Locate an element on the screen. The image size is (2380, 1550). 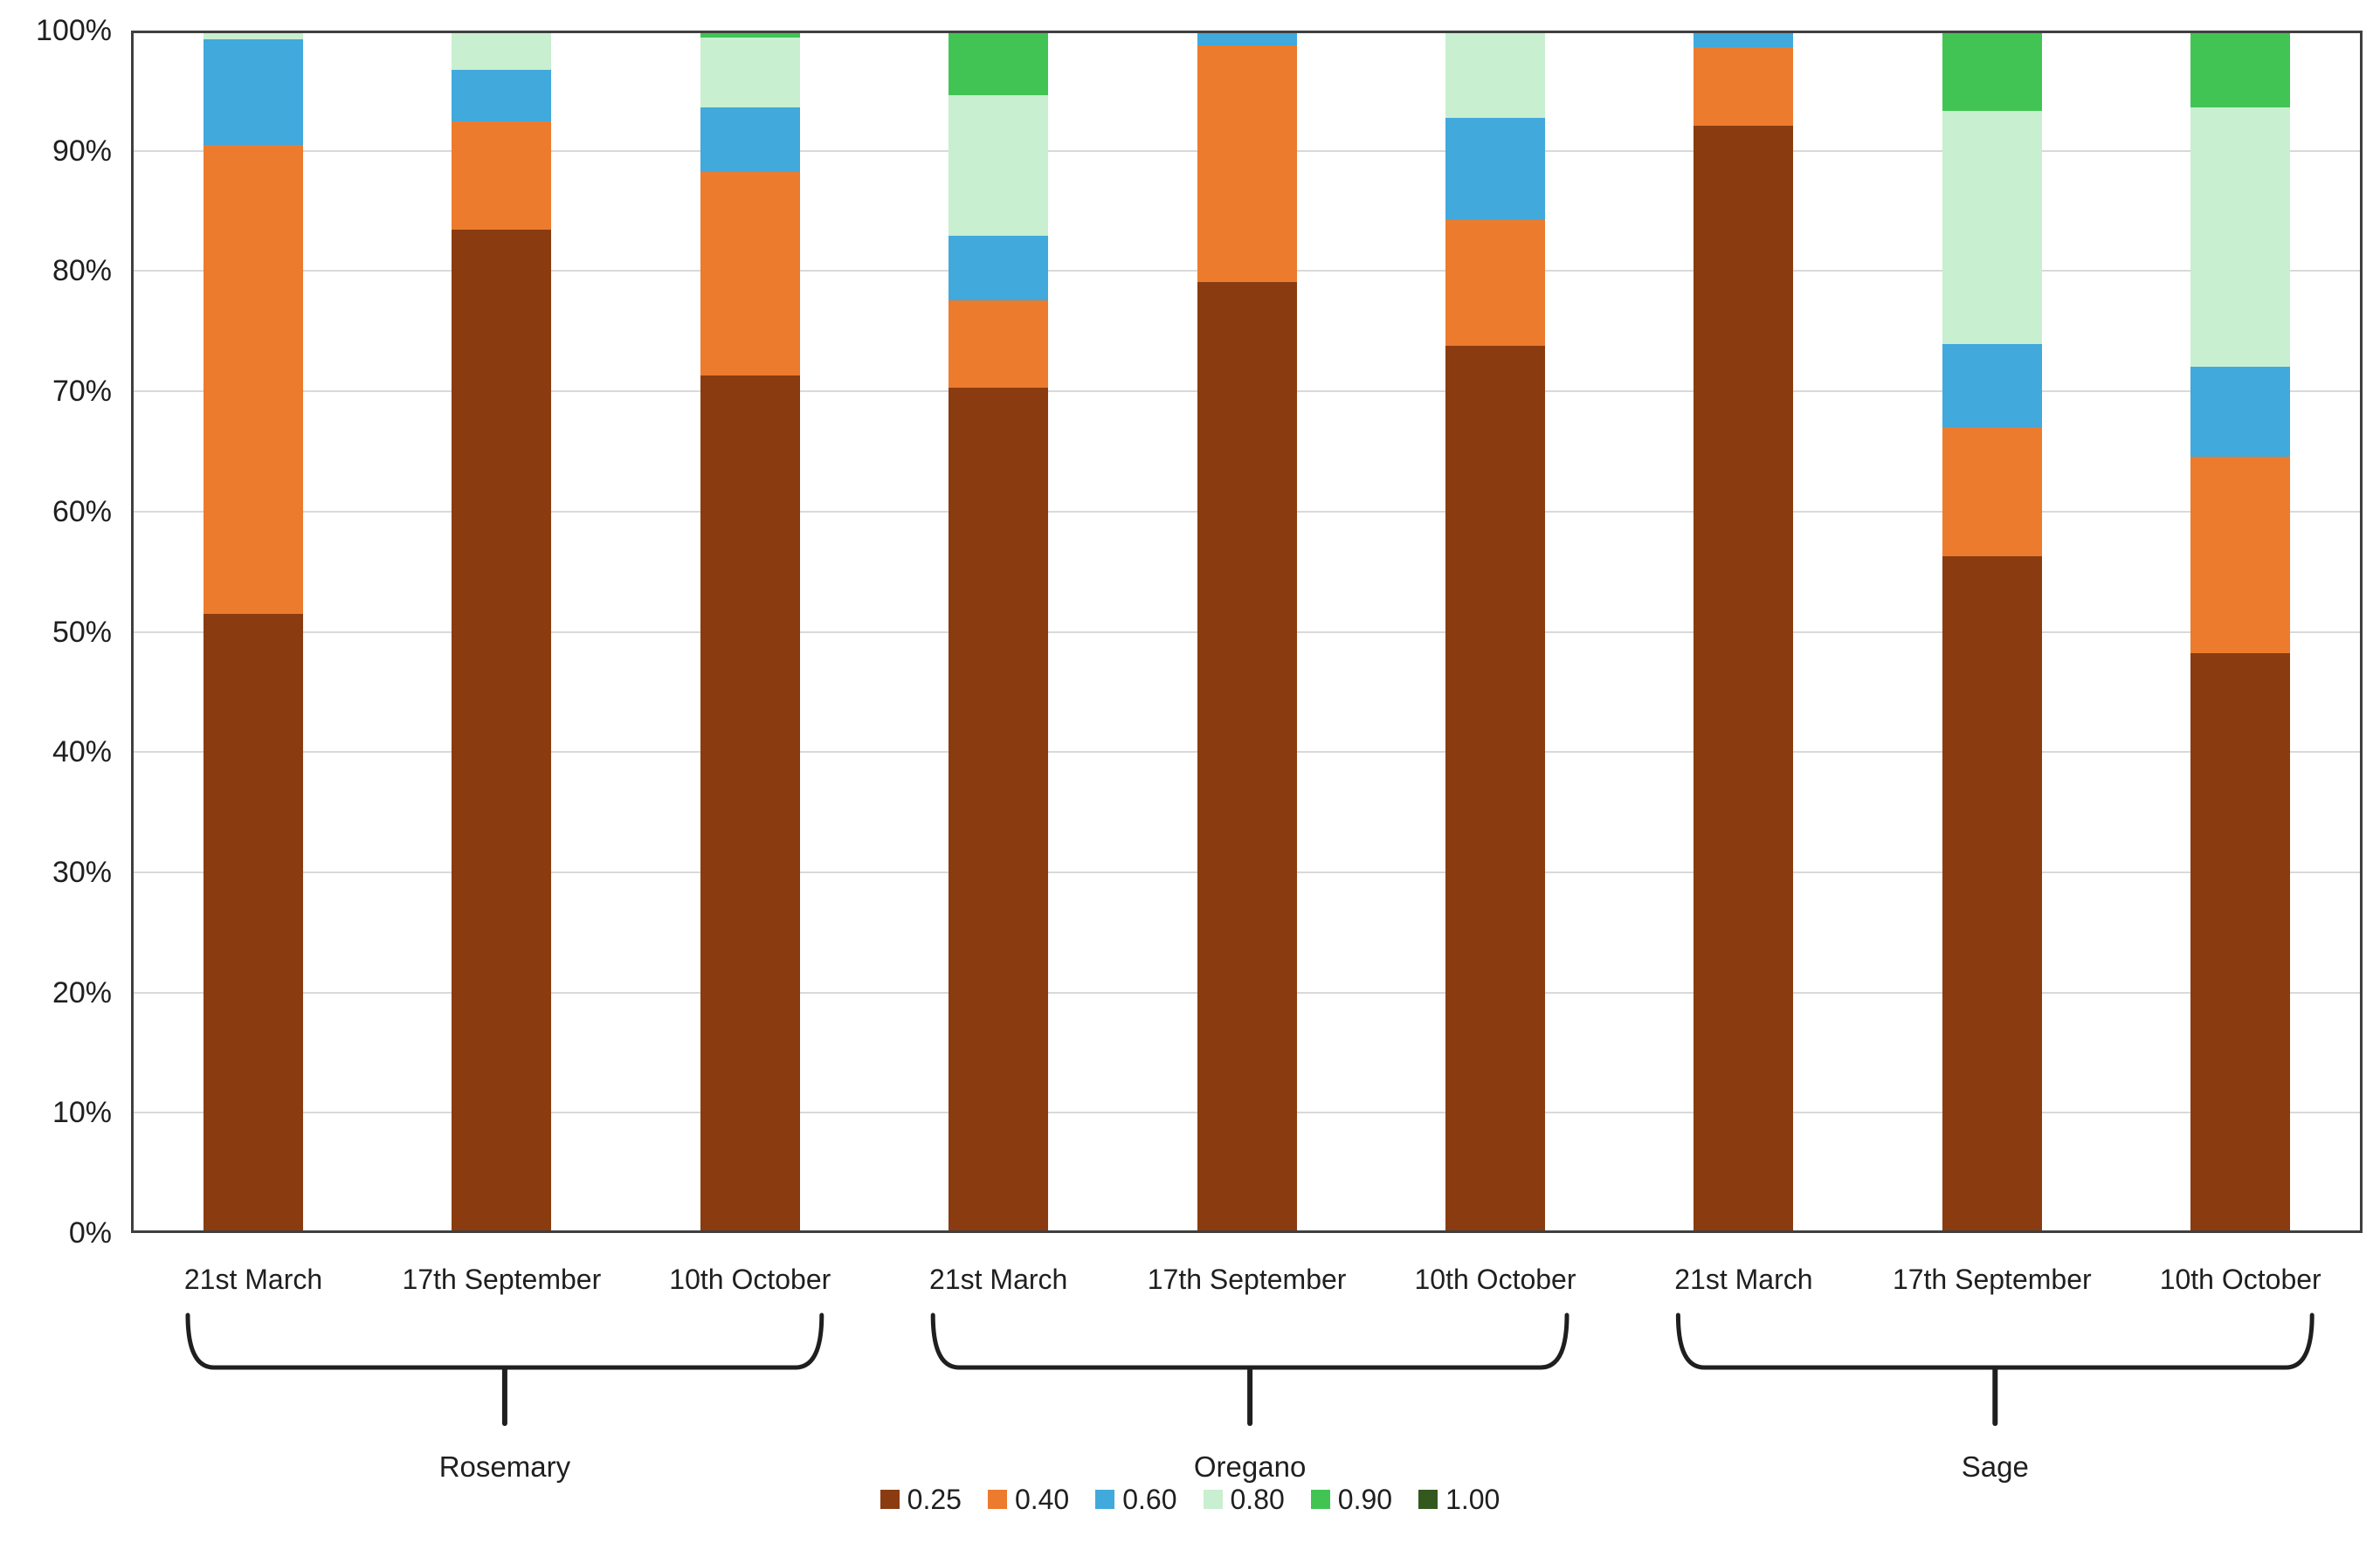
legend-label: 0.60 is located at coordinates (1149, 1499).